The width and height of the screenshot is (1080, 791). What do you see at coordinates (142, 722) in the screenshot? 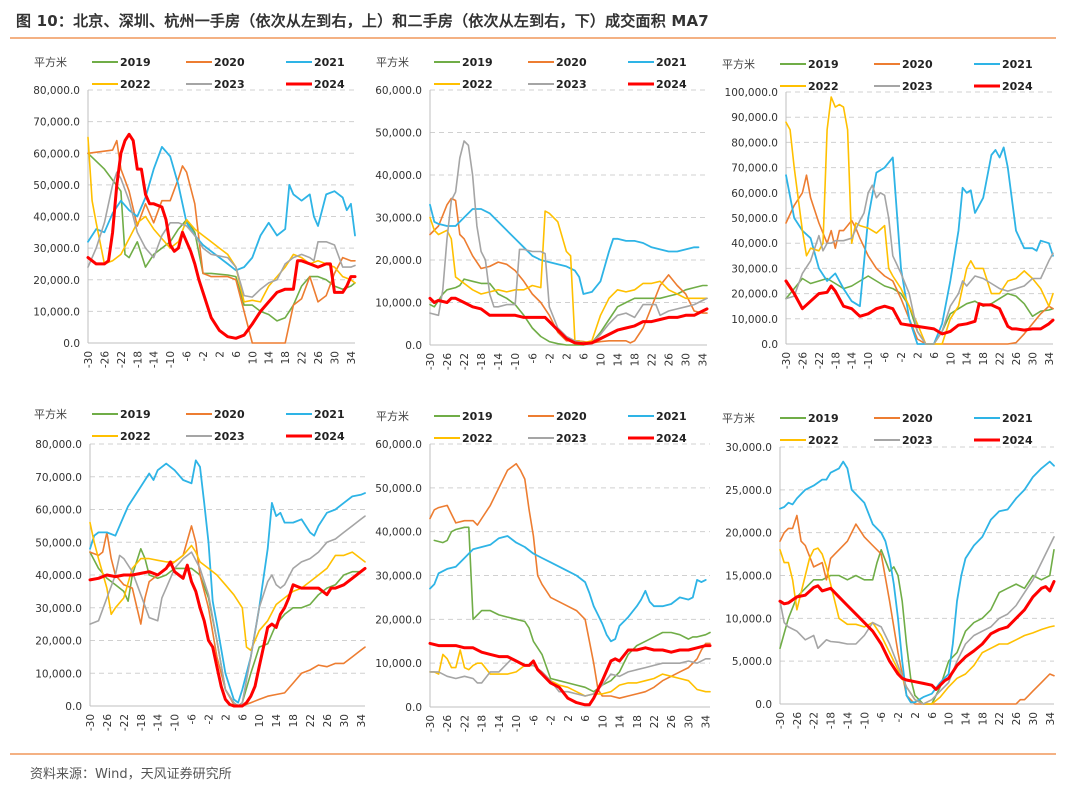
I see `x-tick-label: -18` at bounding box center [142, 722].